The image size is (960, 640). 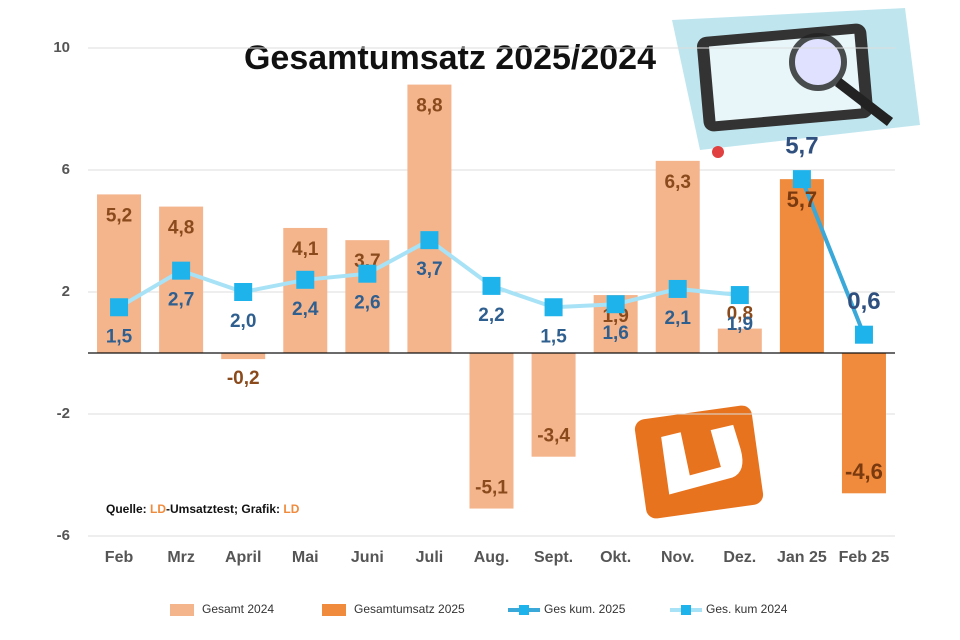 I want to click on x-tick-label: Okt., so click(x=615, y=557).